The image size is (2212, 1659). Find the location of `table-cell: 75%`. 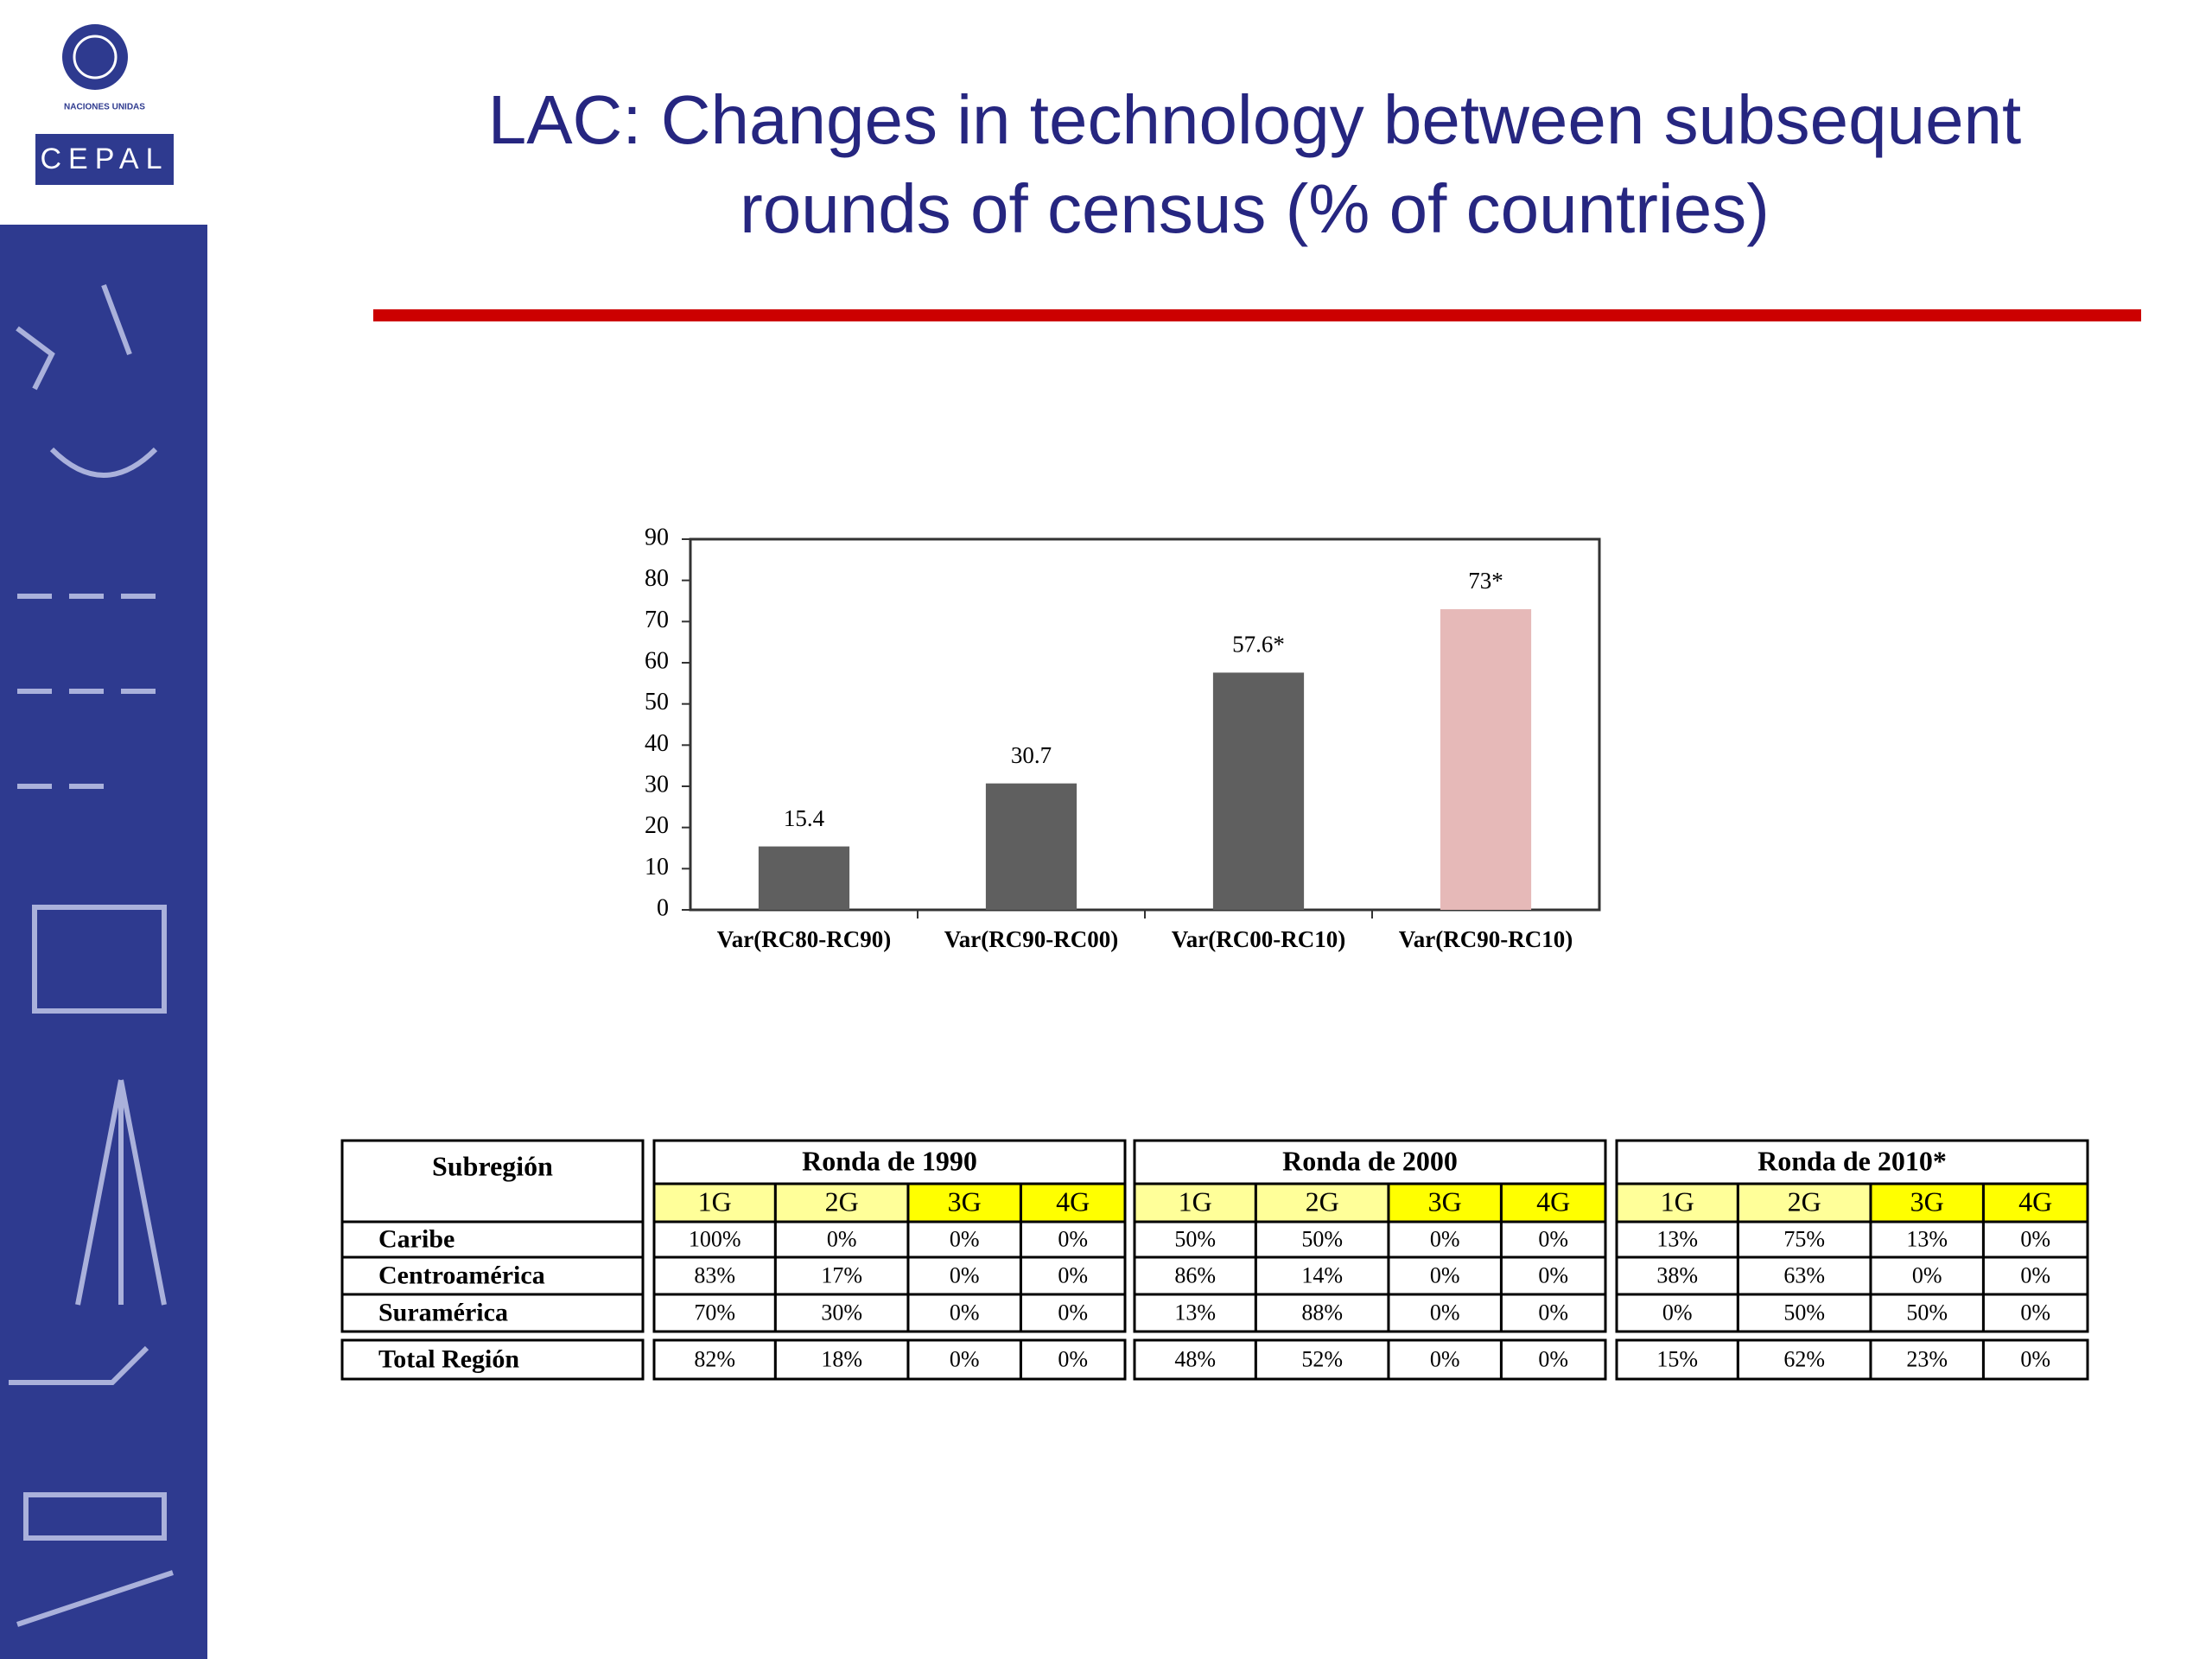

table-cell: 75% is located at coordinates (1804, 1238).